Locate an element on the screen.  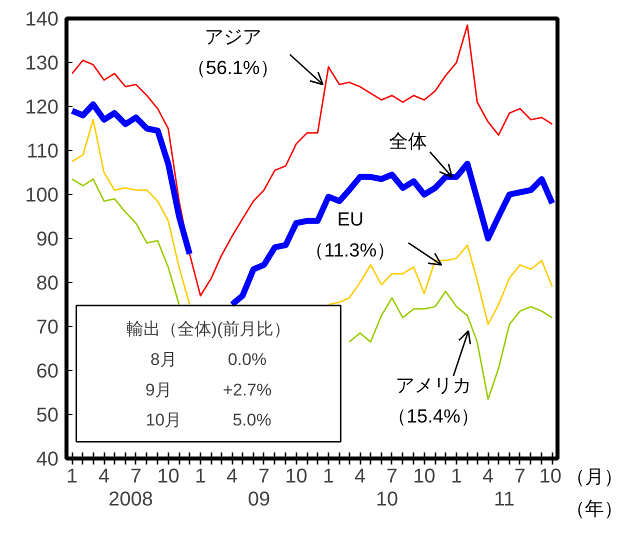
text: （年） is located at coordinates (594, 509).